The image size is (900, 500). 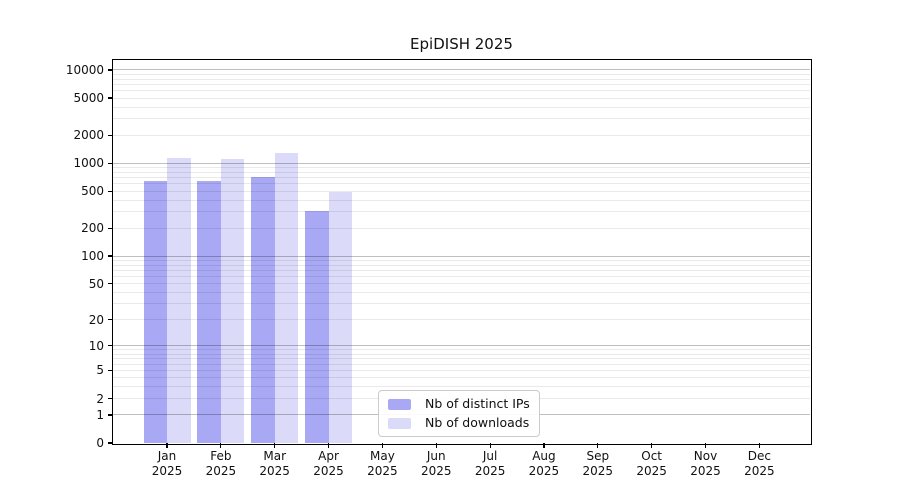 What do you see at coordinates (100, 443) in the screenshot?
I see `y-tick-label: 0` at bounding box center [100, 443].